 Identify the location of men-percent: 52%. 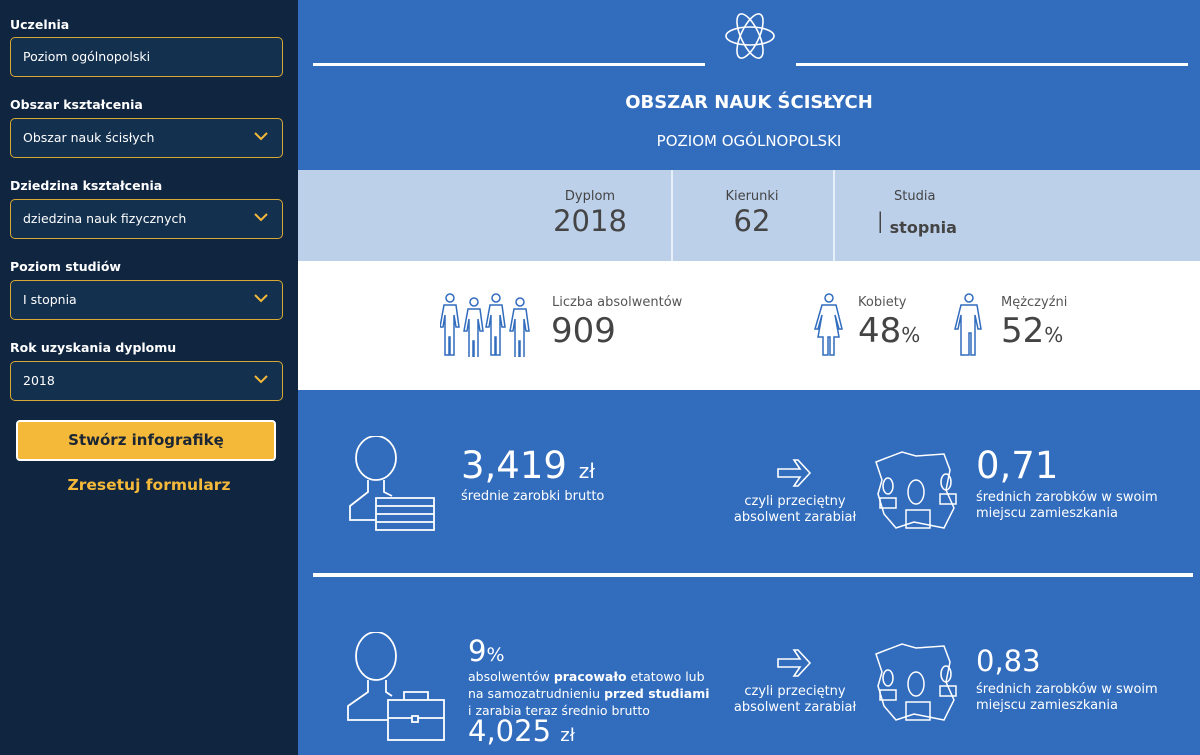
(1032, 331).